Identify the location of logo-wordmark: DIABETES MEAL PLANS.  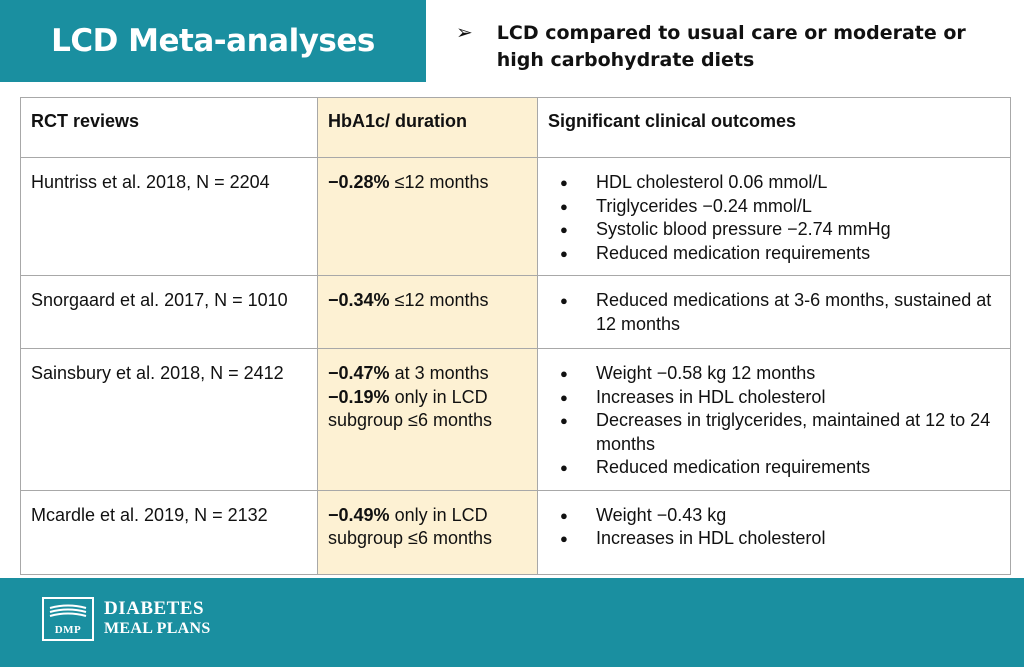
(157, 619).